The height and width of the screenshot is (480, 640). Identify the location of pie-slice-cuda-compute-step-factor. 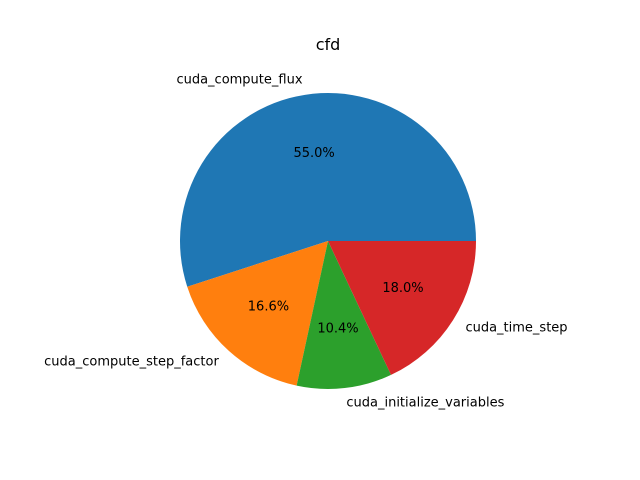
(257, 313).